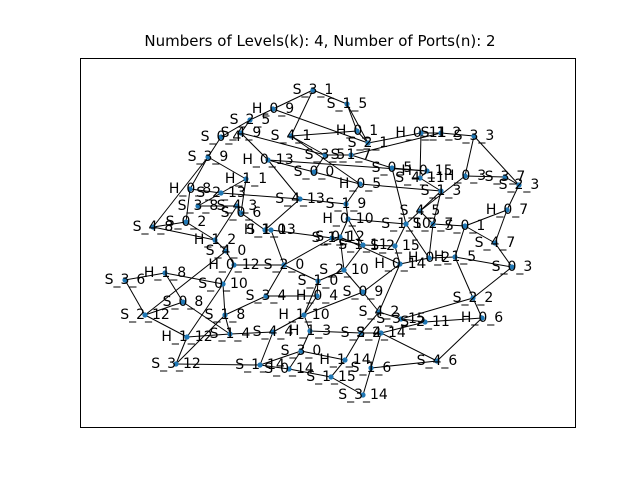  I want to click on node-label: S_3_3, so click(474, 136).